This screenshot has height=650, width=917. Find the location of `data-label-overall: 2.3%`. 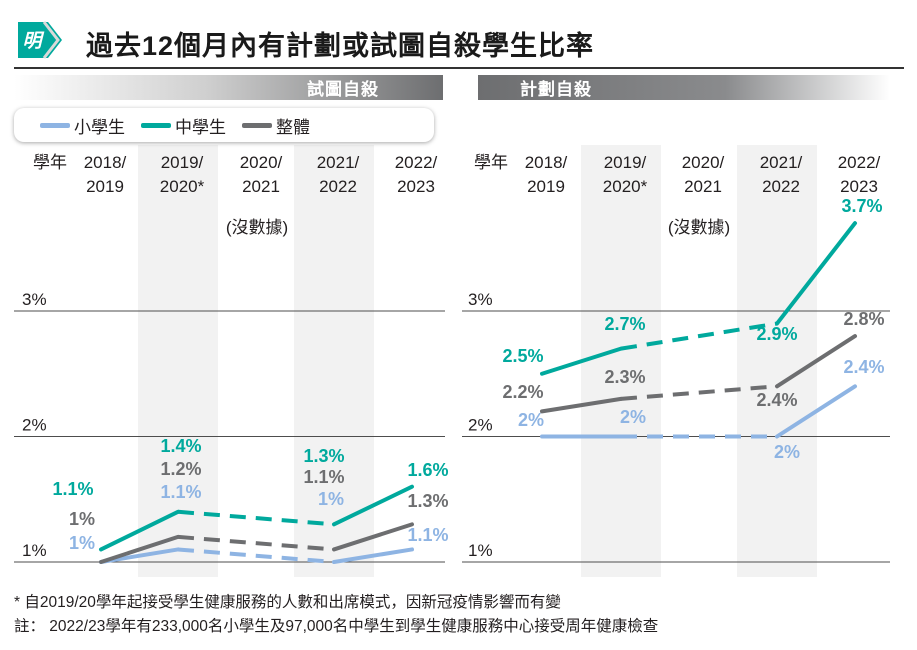

data-label-overall: 2.3% is located at coordinates (624, 377).